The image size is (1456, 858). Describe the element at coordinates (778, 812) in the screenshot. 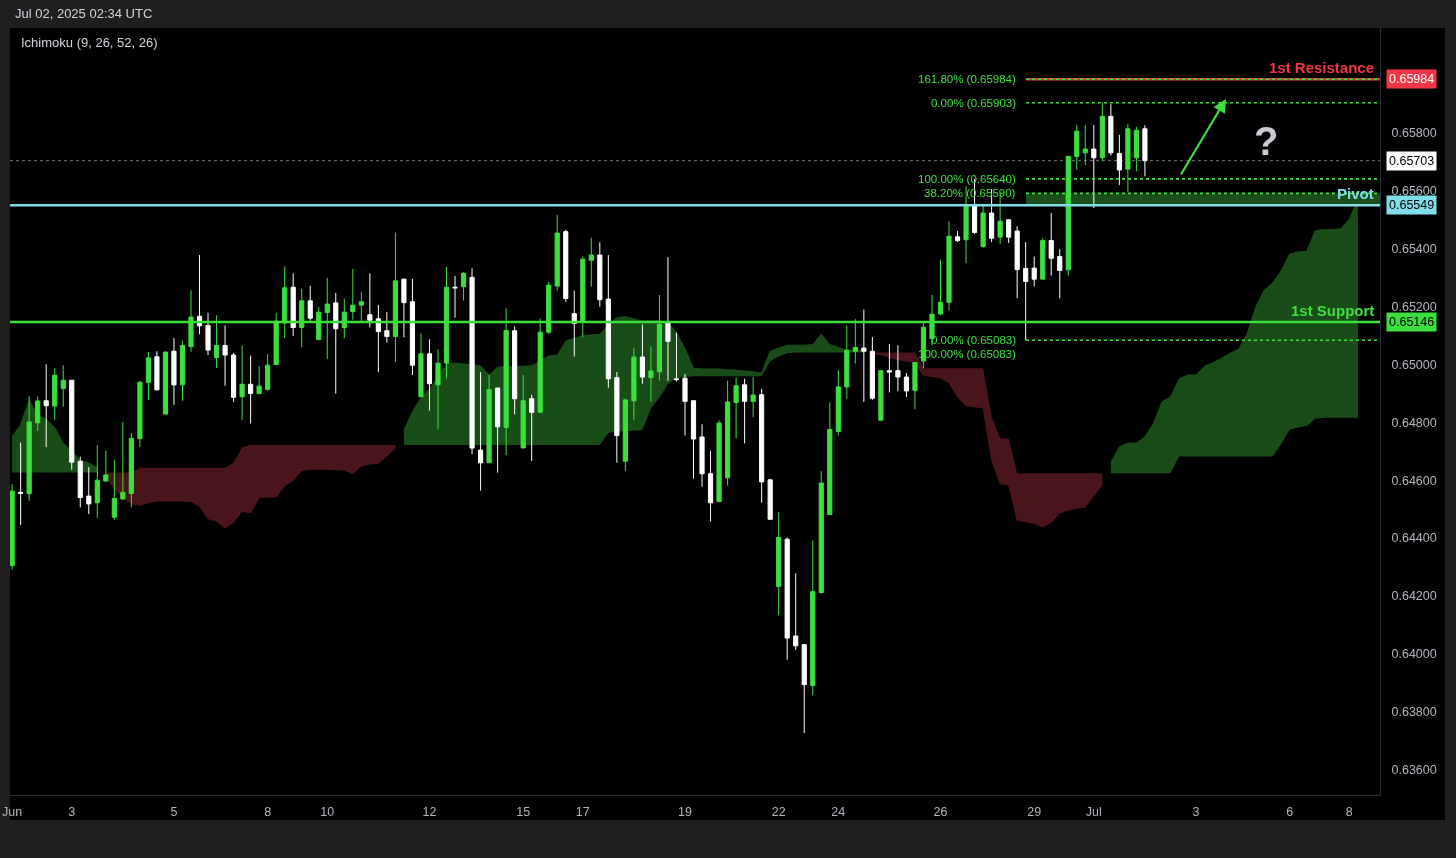

I see `x-tick-label: 22` at that location.